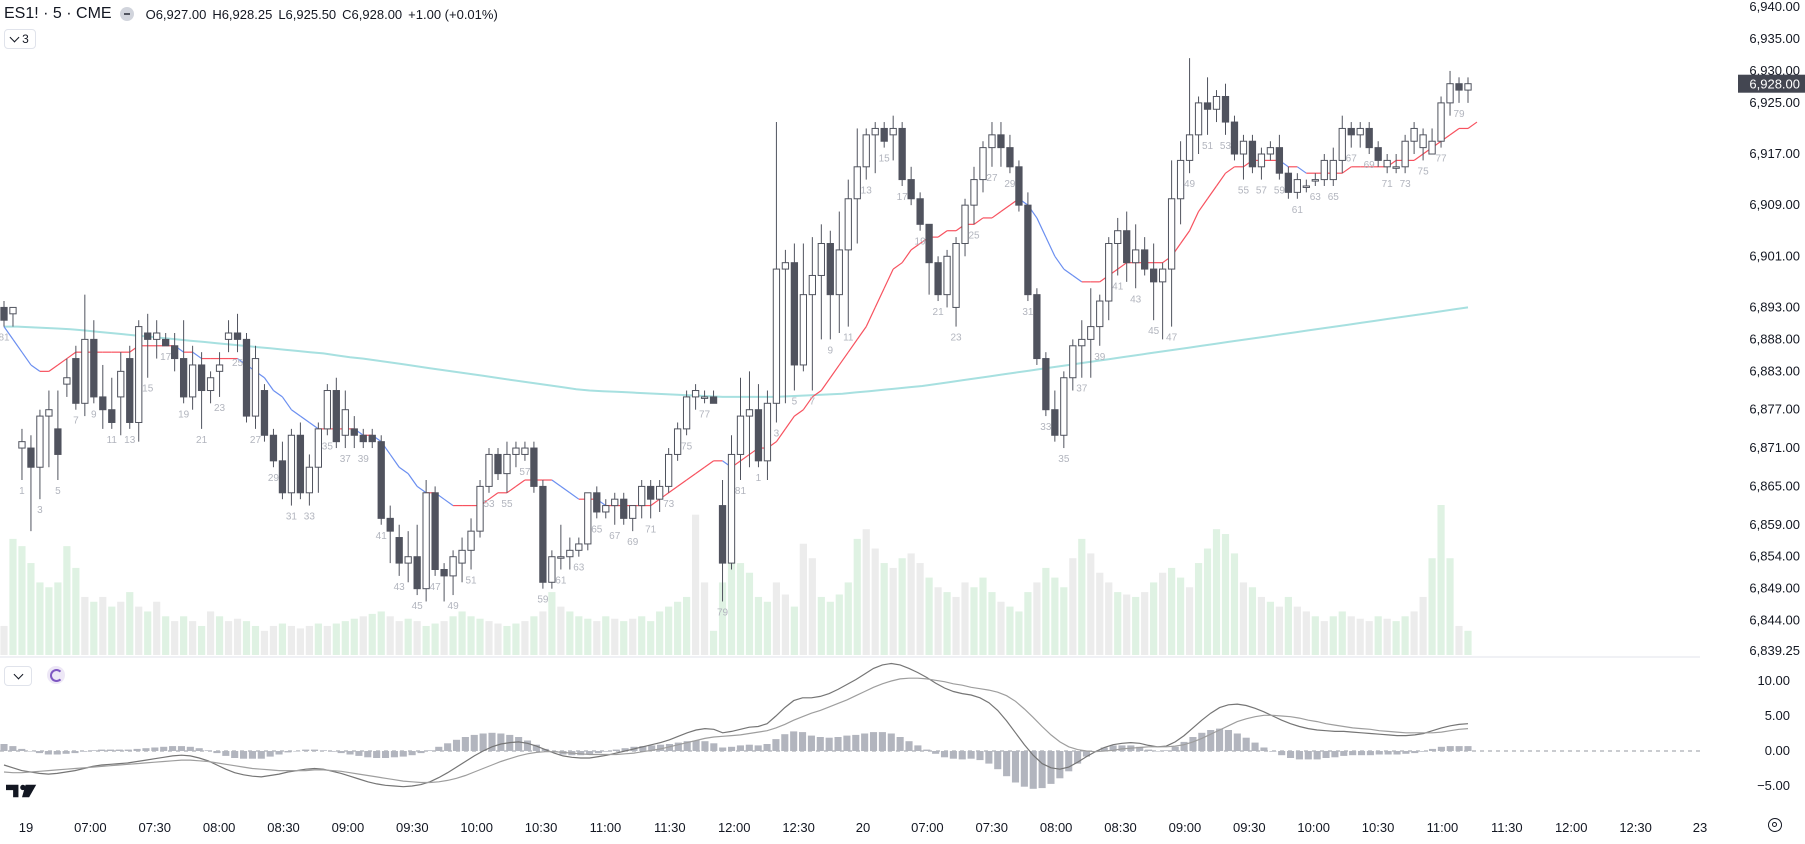  I want to click on price-tick-label: 6,844.00, so click(1774, 620).